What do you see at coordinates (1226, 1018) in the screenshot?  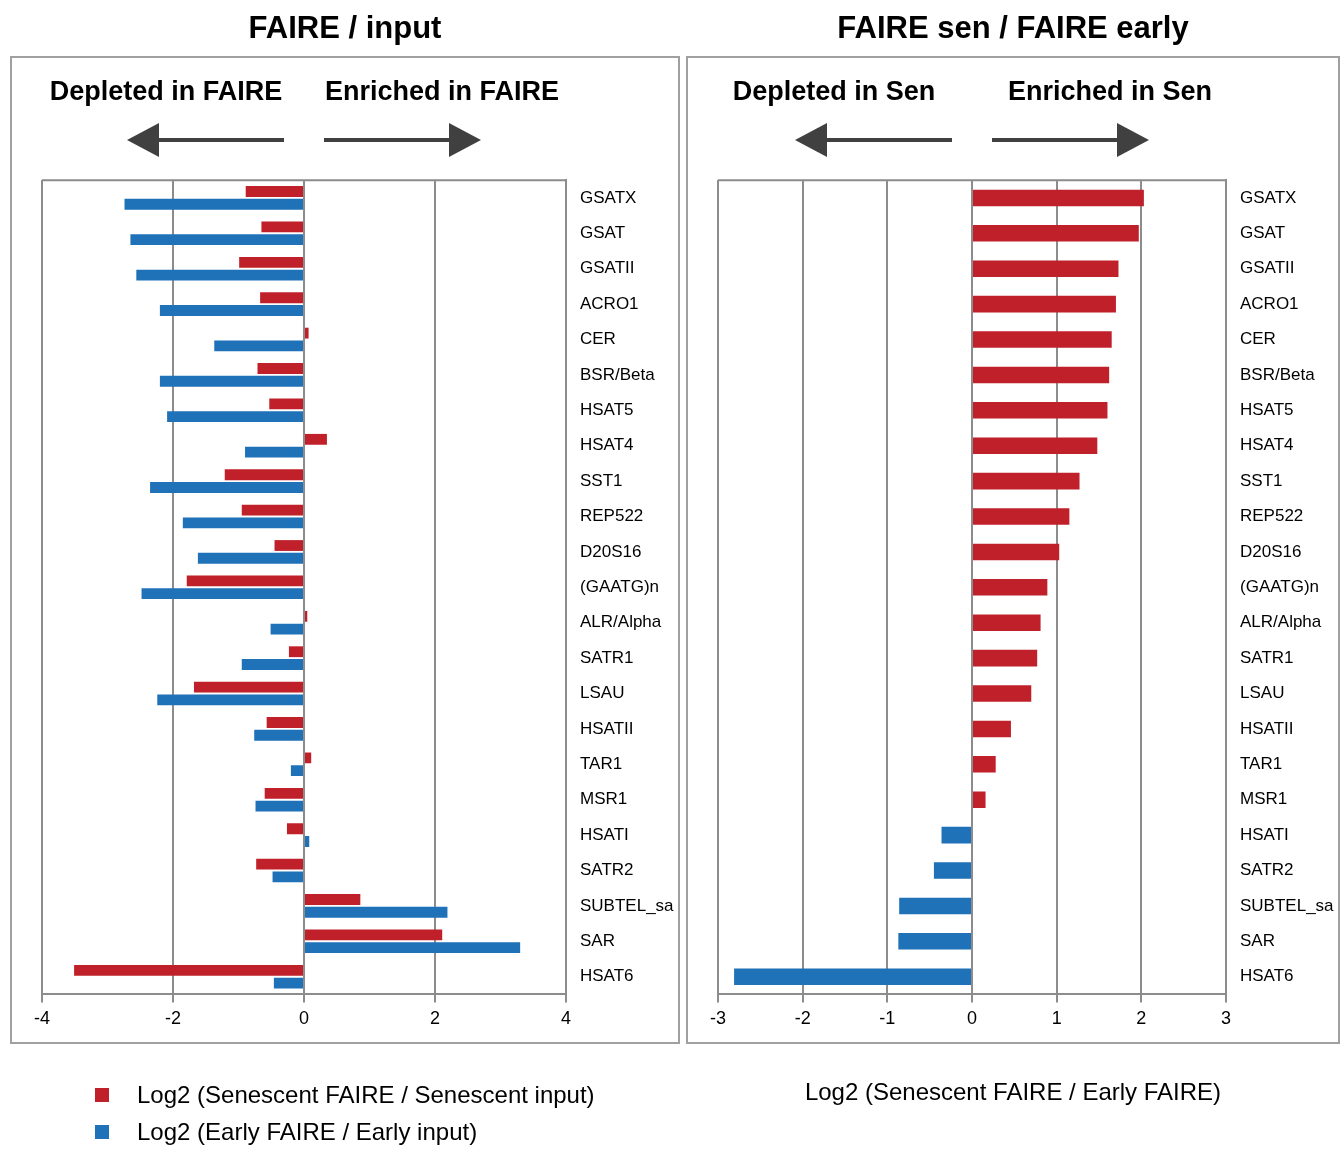 I see `x-tick-label: 3` at bounding box center [1226, 1018].